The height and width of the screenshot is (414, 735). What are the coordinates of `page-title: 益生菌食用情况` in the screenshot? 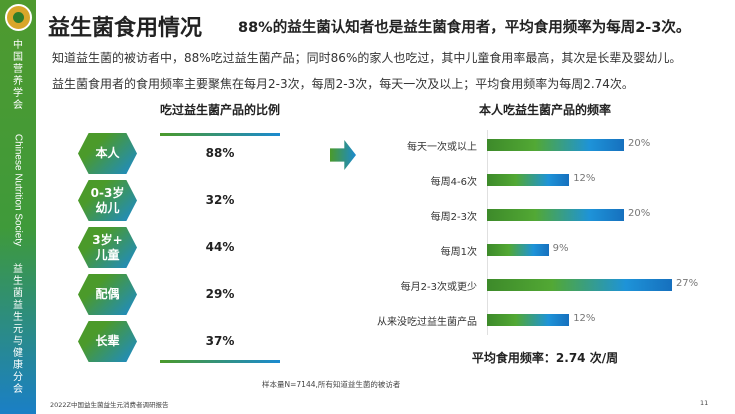 It's located at (125, 28).